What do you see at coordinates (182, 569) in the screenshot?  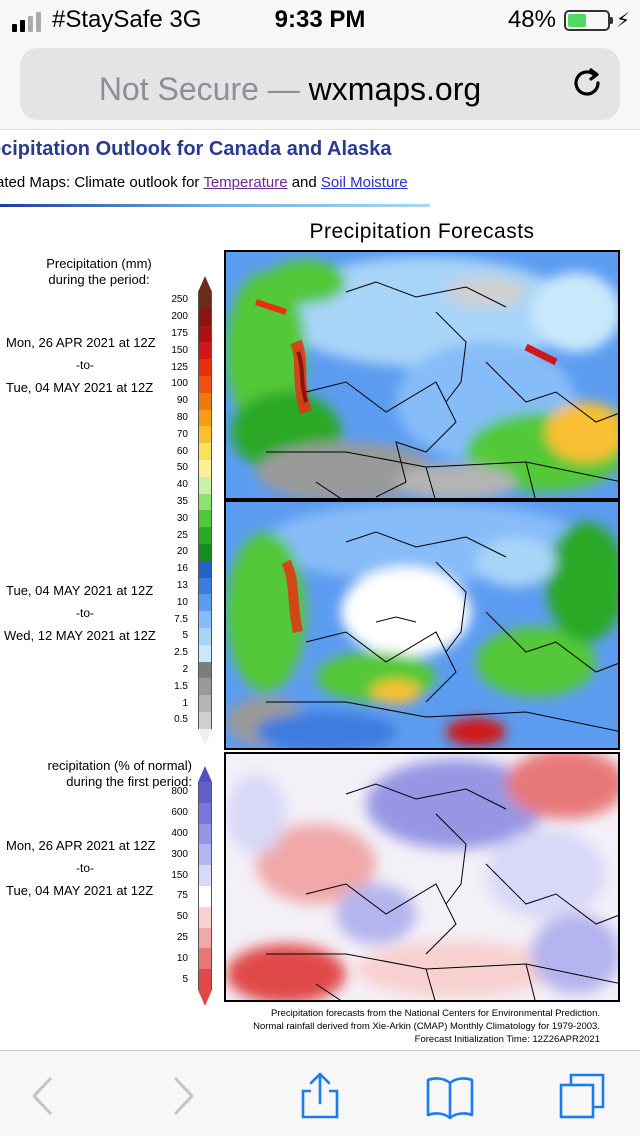 I see `scale-tick-label: 16` at bounding box center [182, 569].